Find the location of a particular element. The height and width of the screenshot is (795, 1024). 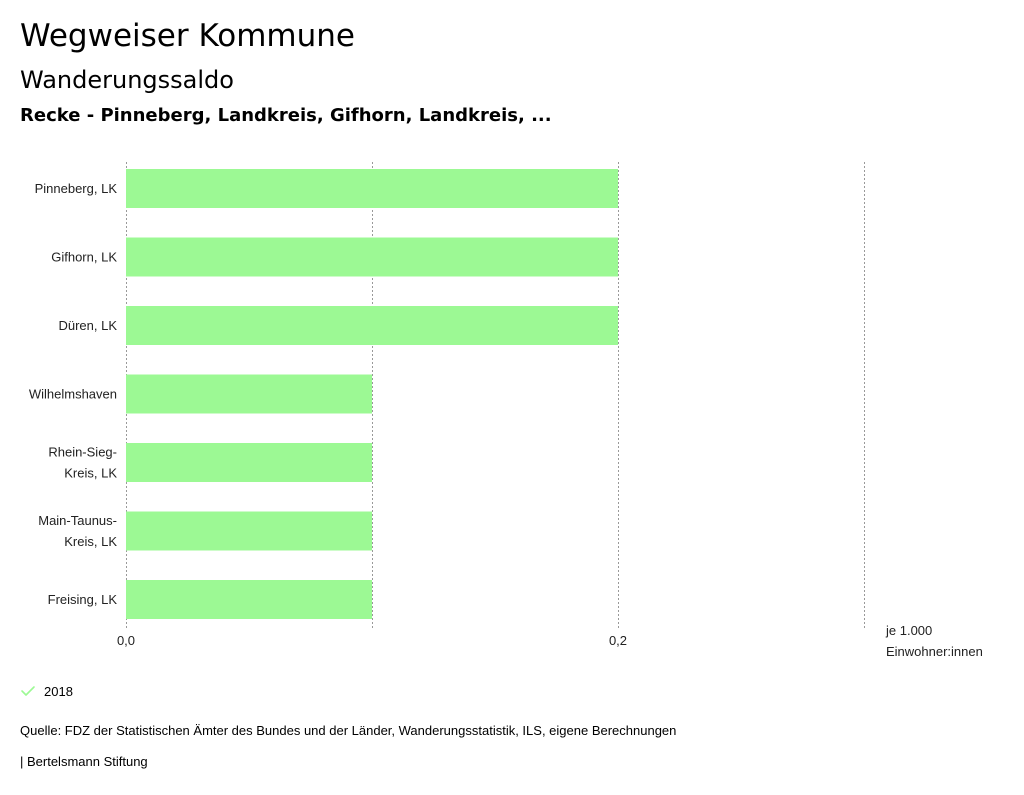

chart-subtitle: Wanderungssaldo is located at coordinates (127, 80).